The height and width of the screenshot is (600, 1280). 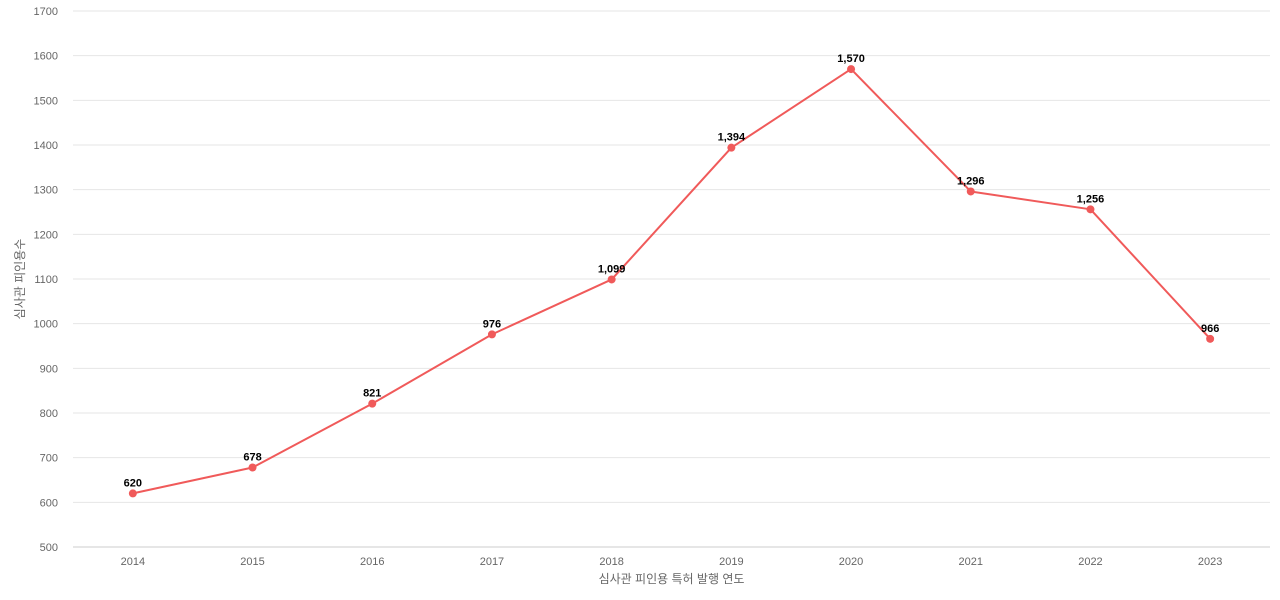 I want to click on x-tick-label: 2015, so click(x=252, y=562).